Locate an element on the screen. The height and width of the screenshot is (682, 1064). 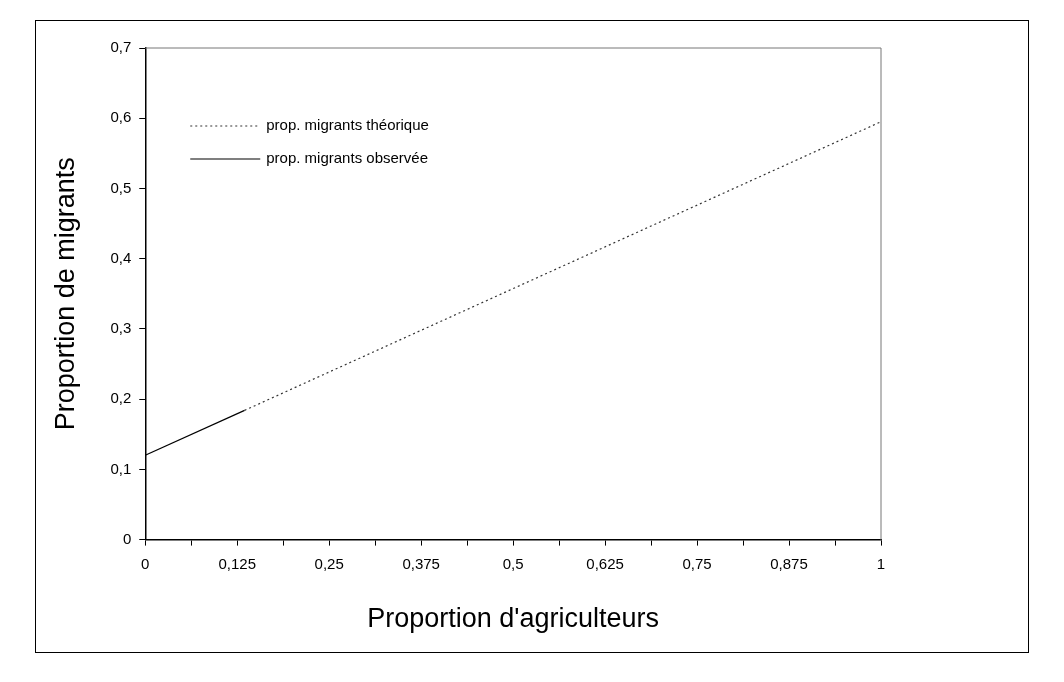
y-tick-label: 0,7 is located at coordinates (121, 47).